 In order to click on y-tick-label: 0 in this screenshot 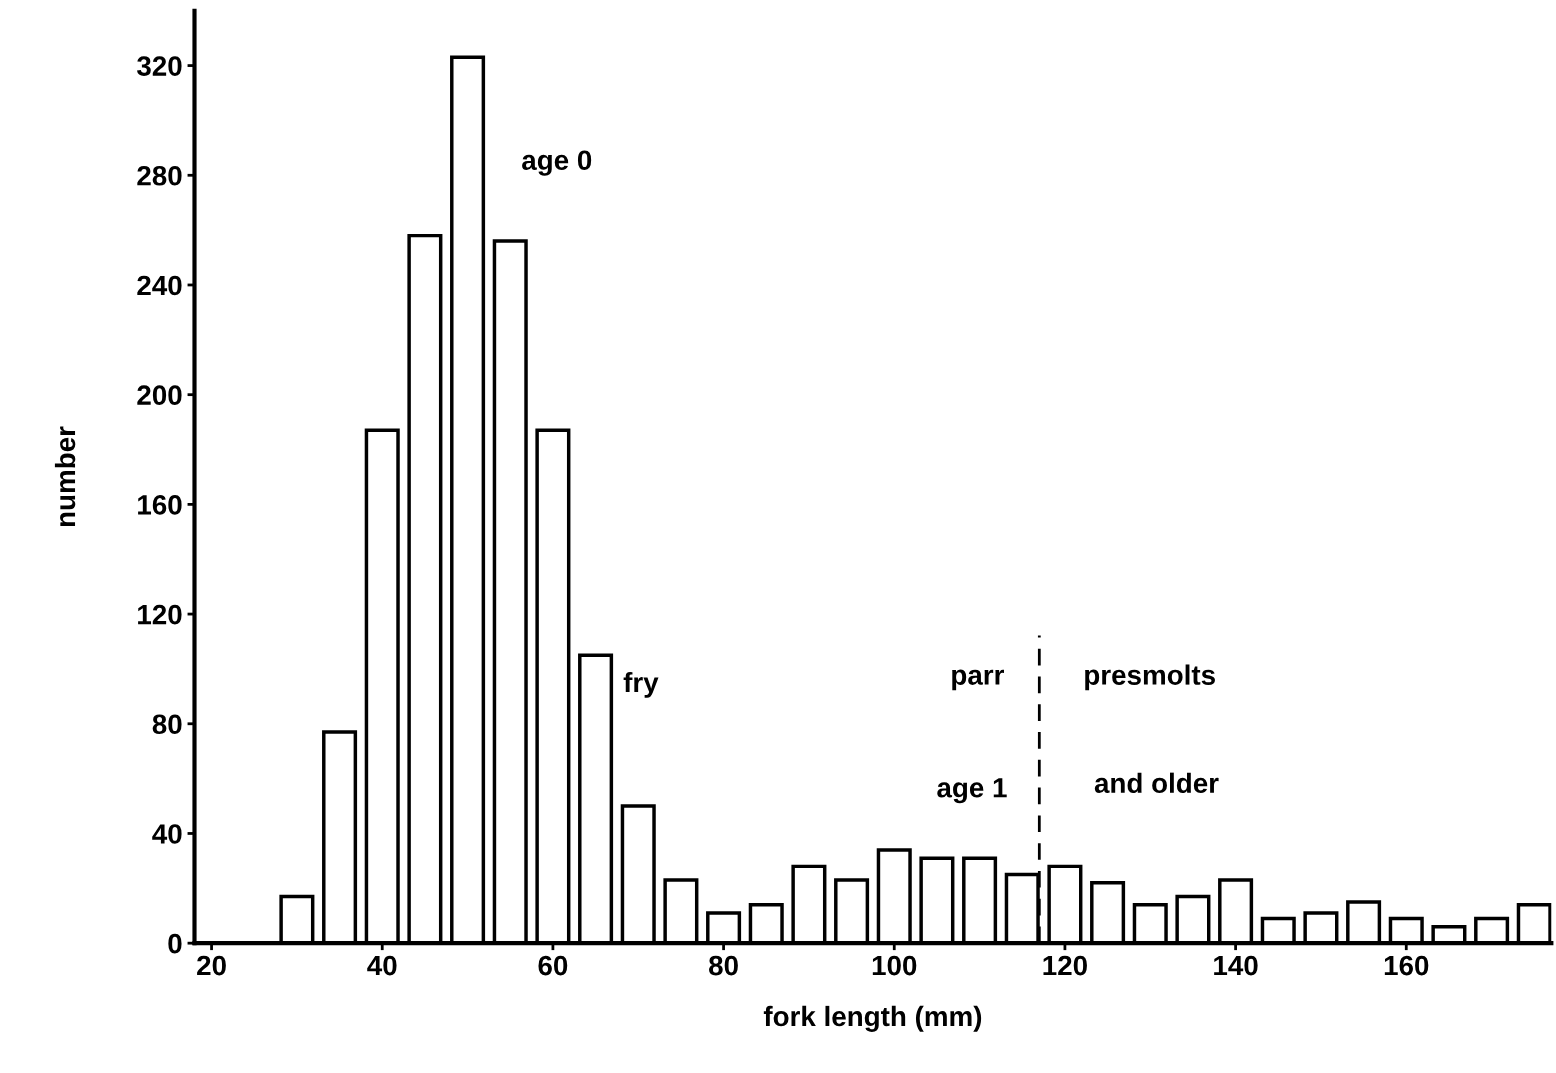, I will do `click(175, 943)`.